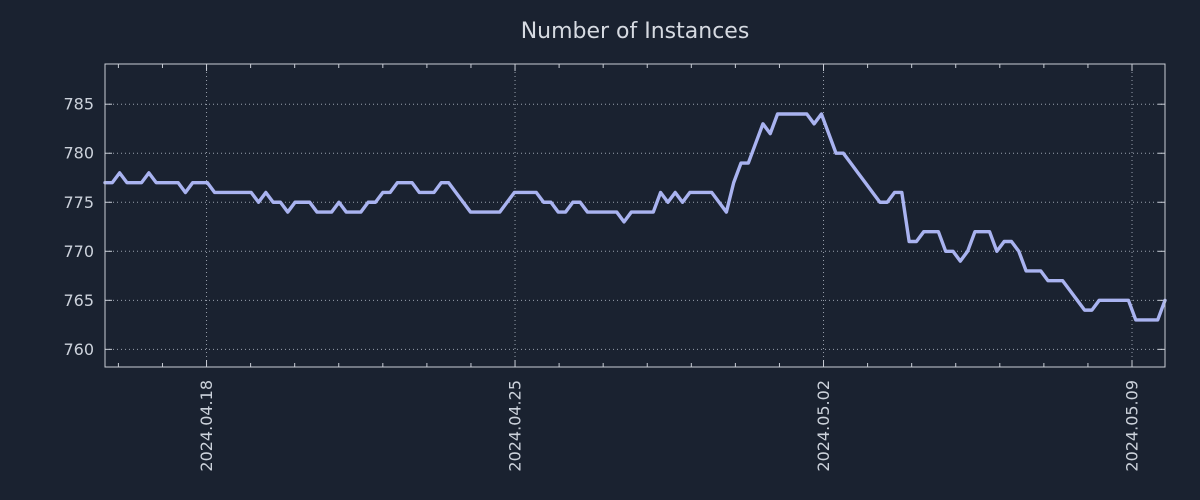 This screenshot has width=1200, height=500. What do you see at coordinates (823, 426) in the screenshot?
I see `x-tick-label: 2024.05.02` at bounding box center [823, 426].